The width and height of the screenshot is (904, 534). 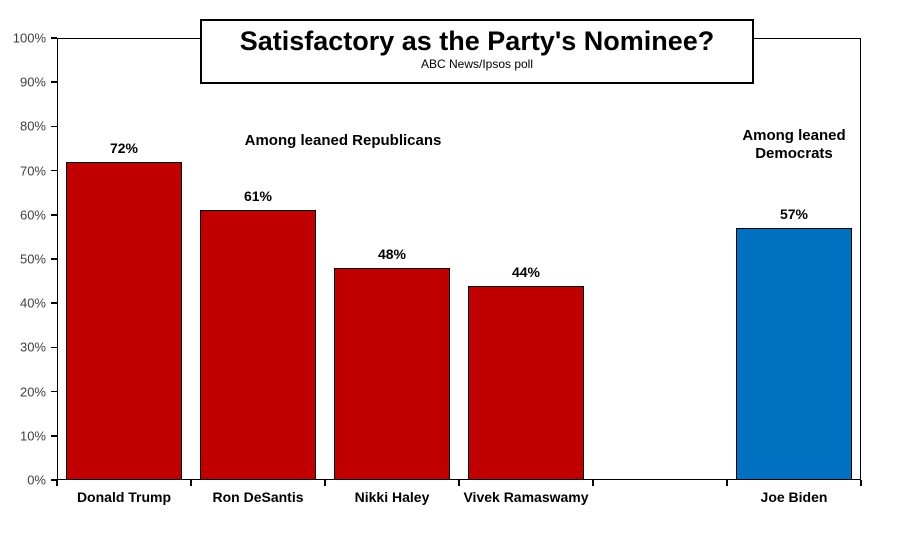 I want to click on bar-value-label-ron-desantis: 61%, so click(x=258, y=196).